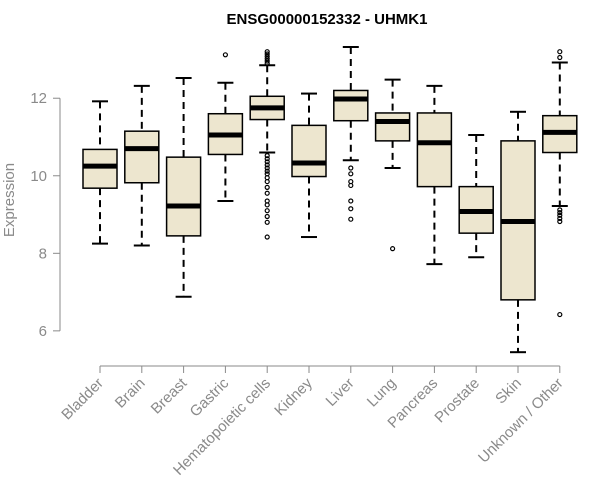 Image resolution: width=600 pixels, height=500 pixels. What do you see at coordinates (82, 399) in the screenshot?
I see `x-tick-label: Bladder` at bounding box center [82, 399].